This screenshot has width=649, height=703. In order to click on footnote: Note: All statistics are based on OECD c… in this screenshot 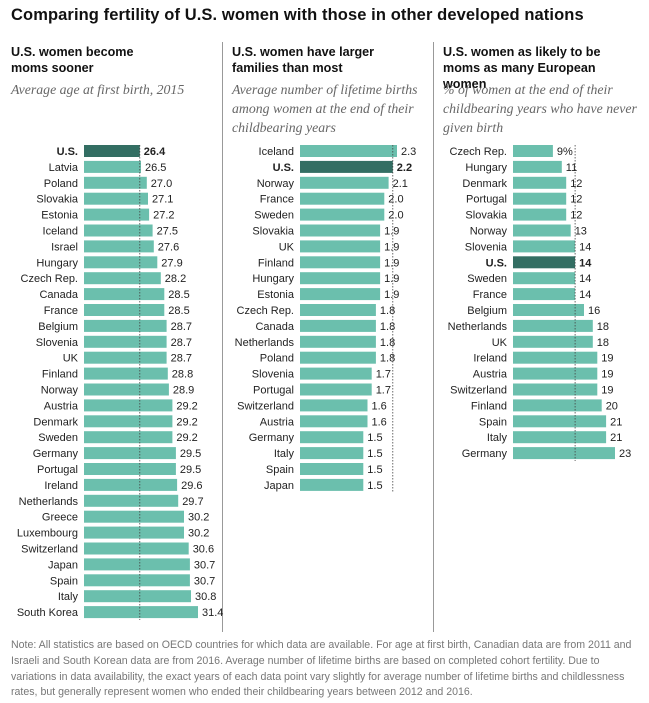, I will do `click(321, 669)`.